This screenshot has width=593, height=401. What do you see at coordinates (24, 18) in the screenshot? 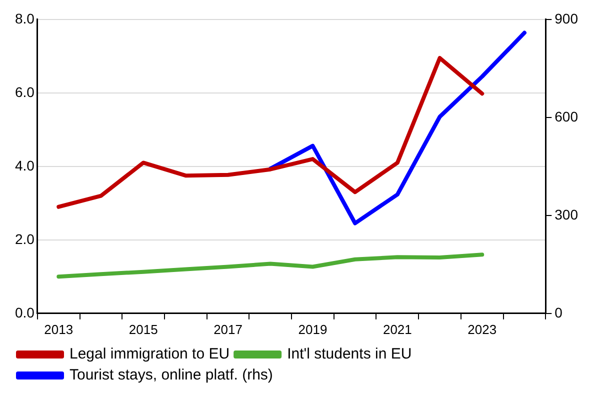
I see `y-tick-label: 8.0` at bounding box center [24, 18].